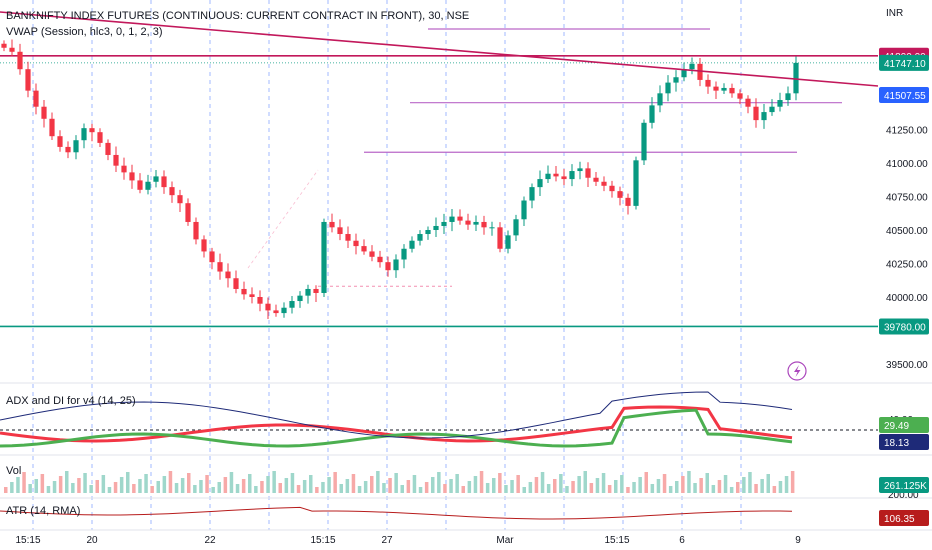 The image size is (932, 550). Describe the element at coordinates (907, 365) in the screenshot. I see `price-tick-label: 39500.00` at that location.